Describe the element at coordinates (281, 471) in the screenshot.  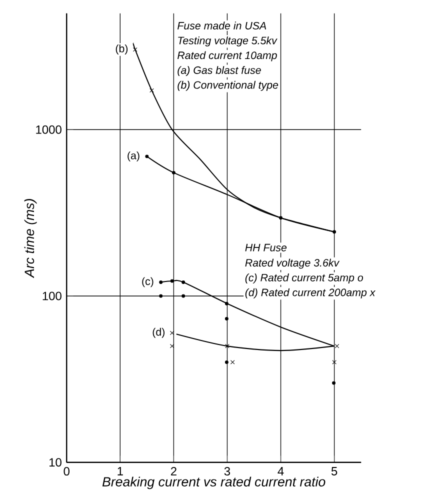
I see `x-tick-label: 4` at that location.